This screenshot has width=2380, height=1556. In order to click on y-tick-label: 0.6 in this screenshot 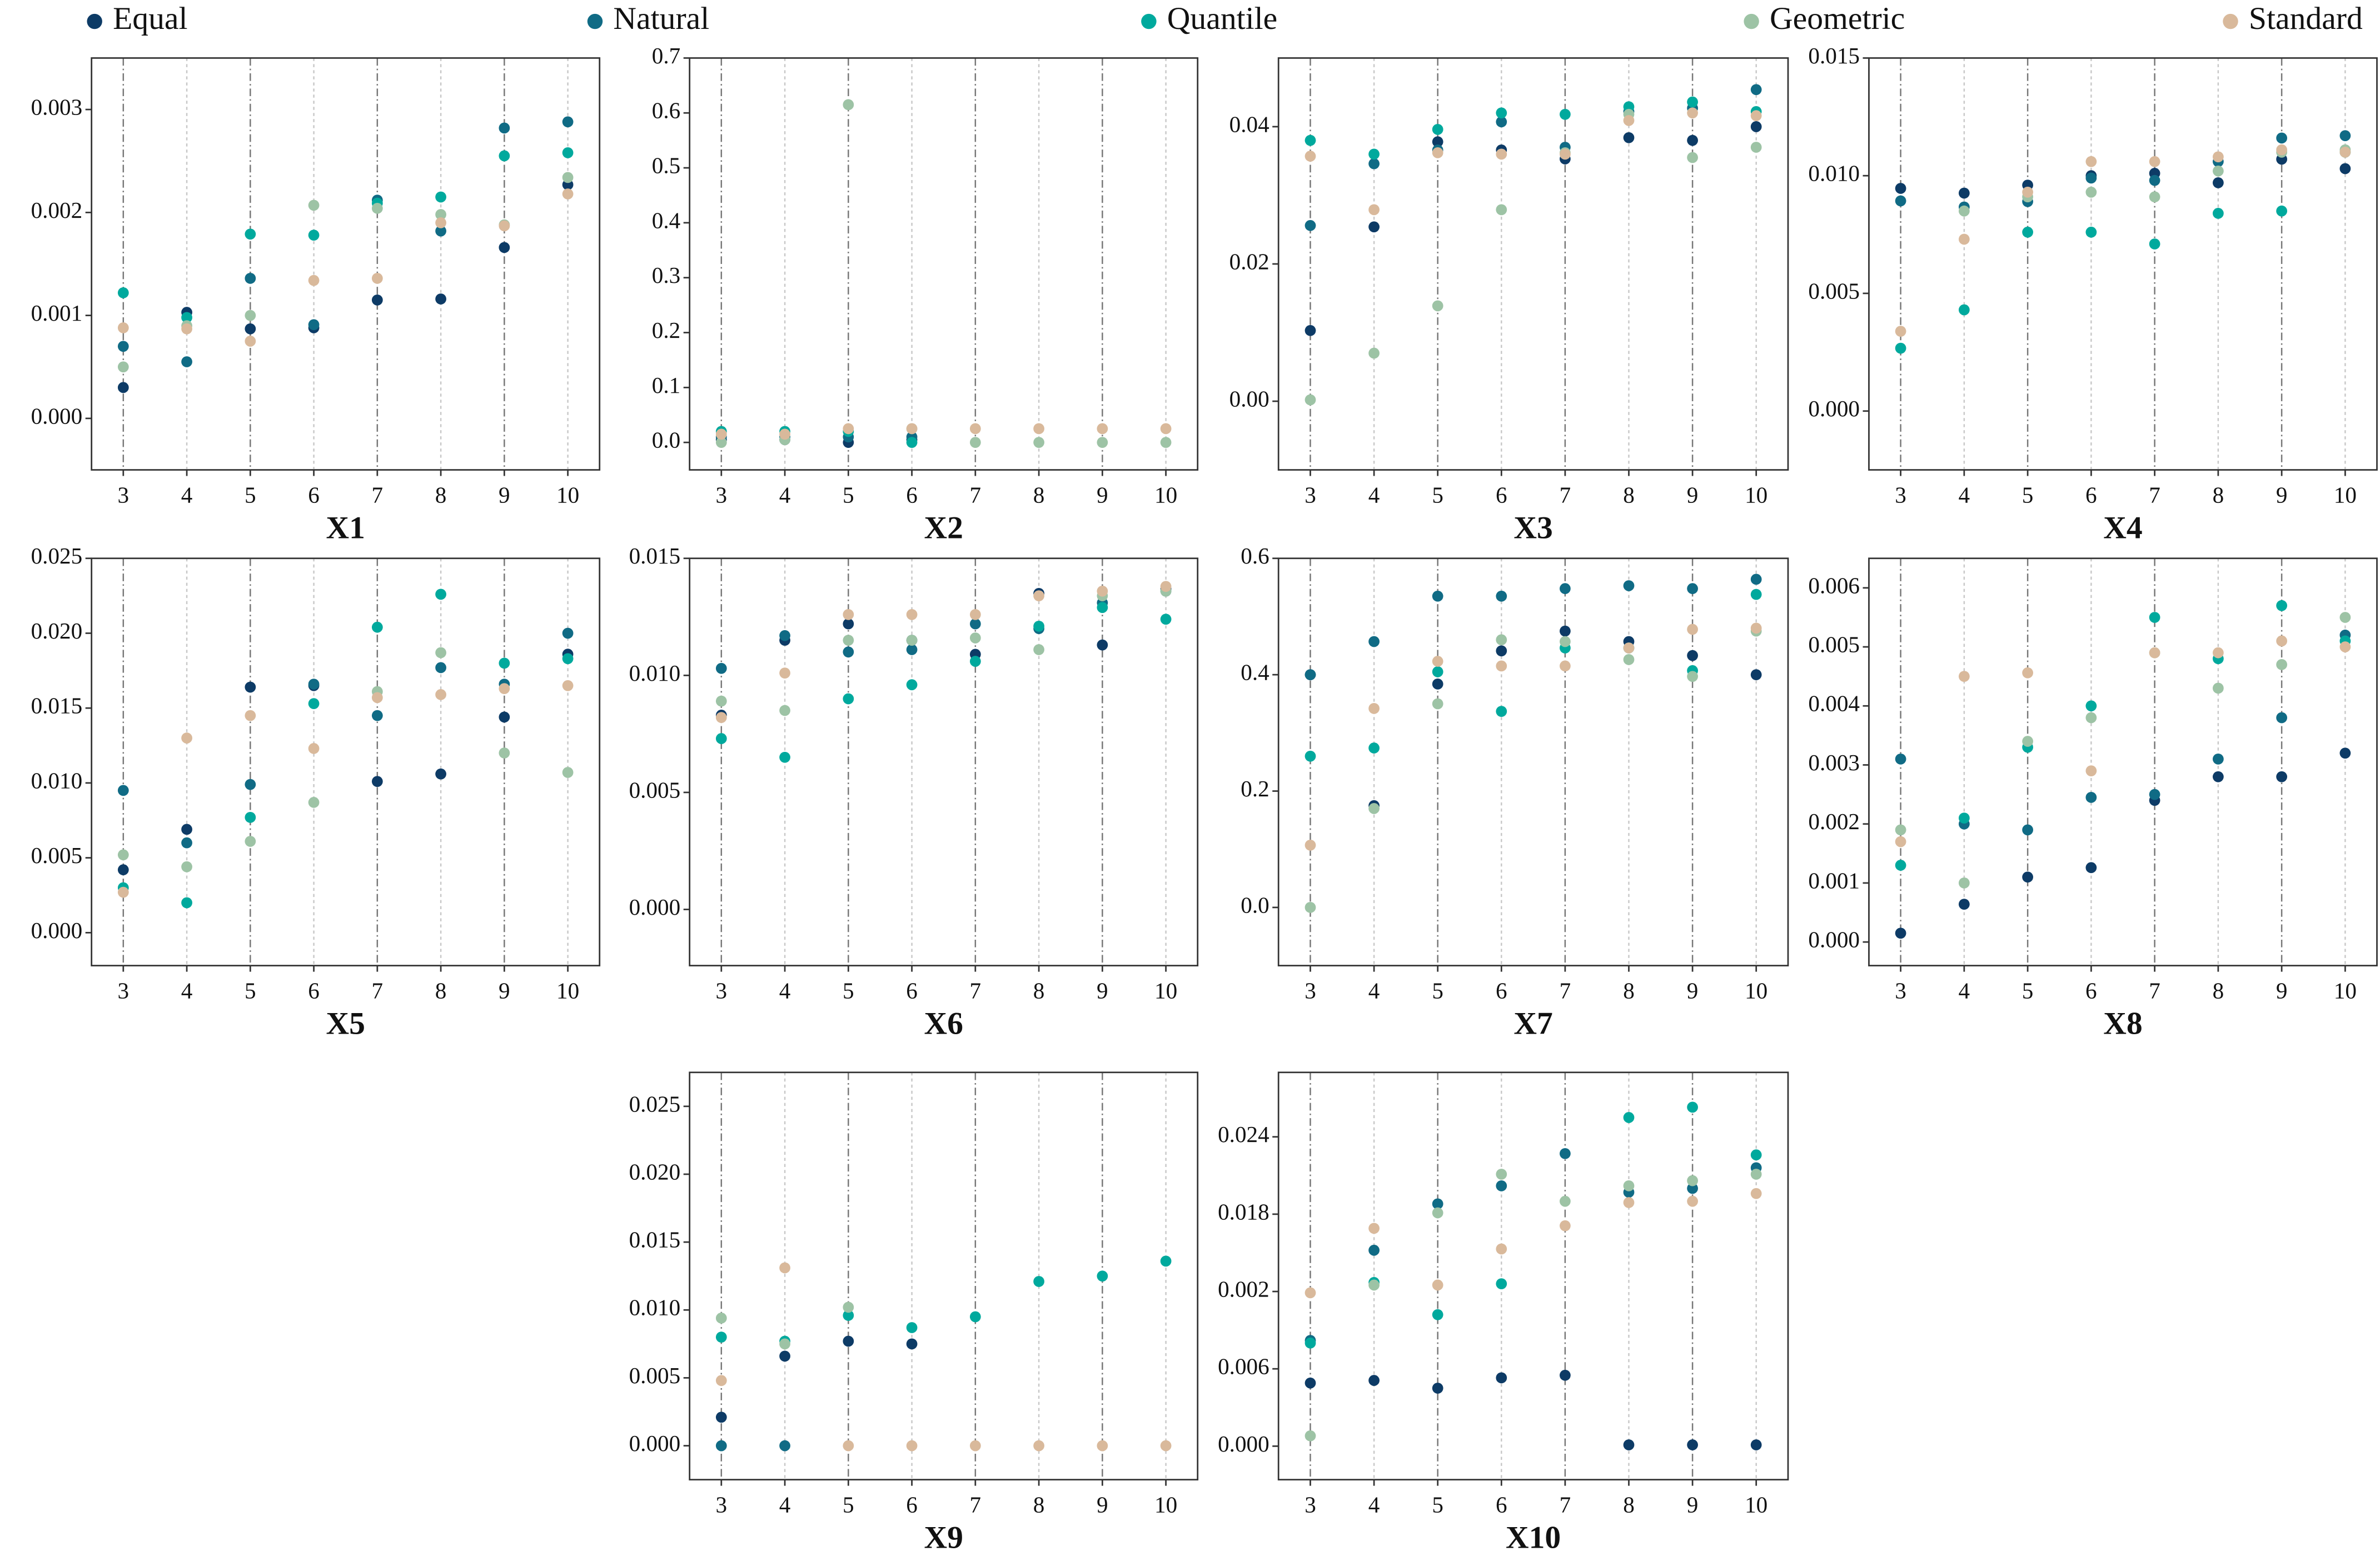, I will do `click(1255, 555)`.